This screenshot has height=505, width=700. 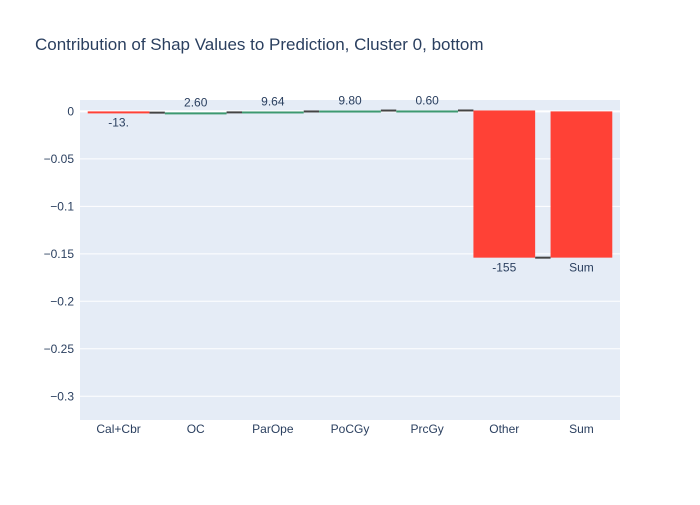 What do you see at coordinates (350, 101) in the screenshot?
I see `data-label: 9.80` at bounding box center [350, 101].